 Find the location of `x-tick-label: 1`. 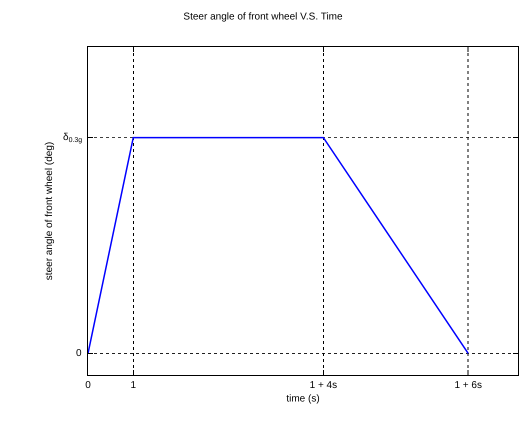

x-tick-label: 1 is located at coordinates (133, 385).